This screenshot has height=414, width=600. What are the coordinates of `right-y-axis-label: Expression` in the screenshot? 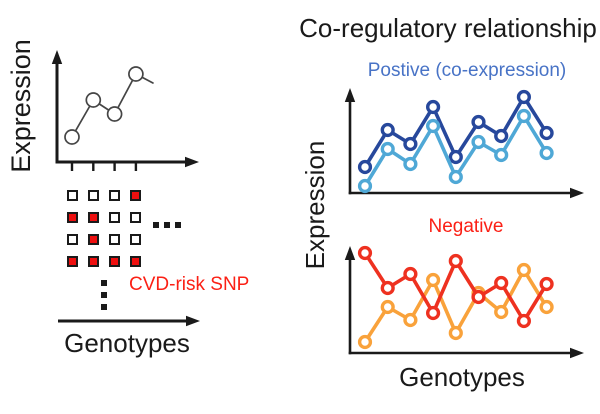 It's located at (315, 205).